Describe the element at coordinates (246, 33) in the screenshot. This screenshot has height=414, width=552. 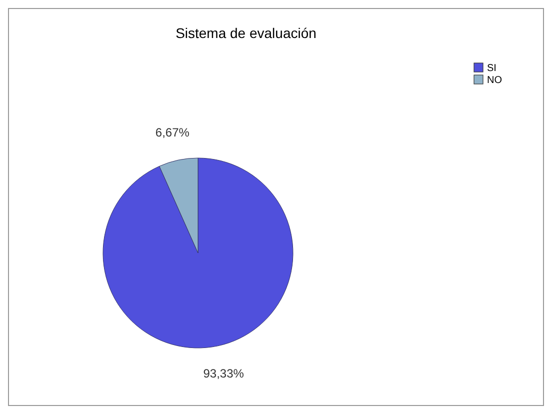
I see `chart-title: Sistema de evaluación` at that location.